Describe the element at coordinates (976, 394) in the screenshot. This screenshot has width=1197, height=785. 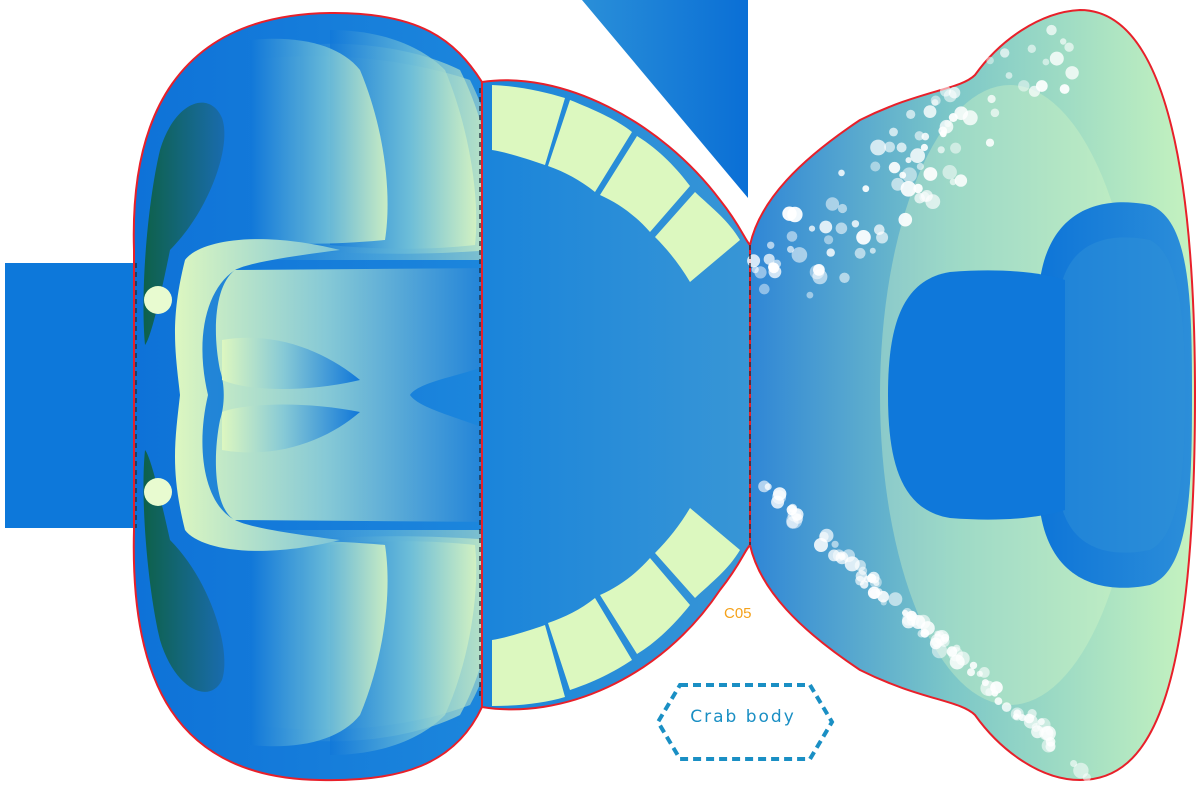
I see `shell-dome` at that location.